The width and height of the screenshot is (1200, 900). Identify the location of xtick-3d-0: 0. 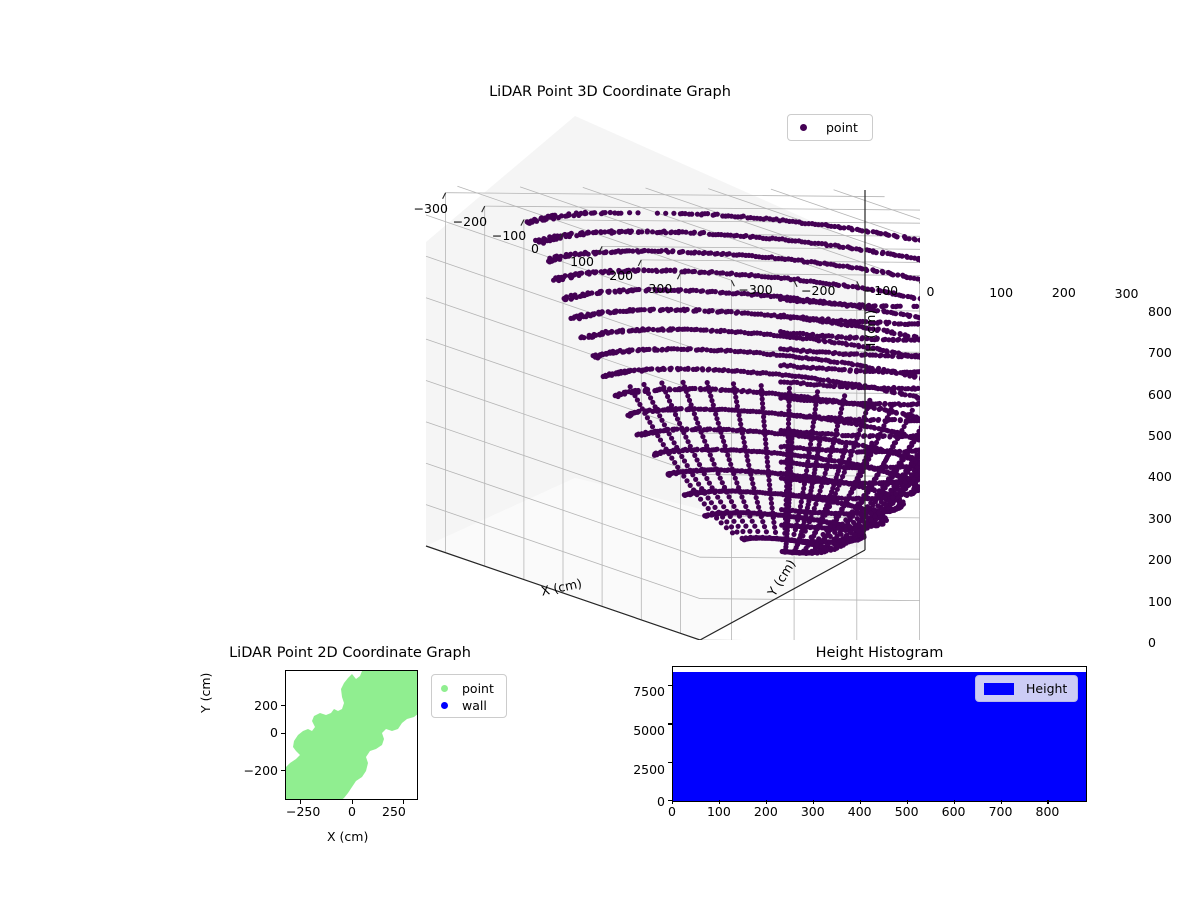
(535, 248).